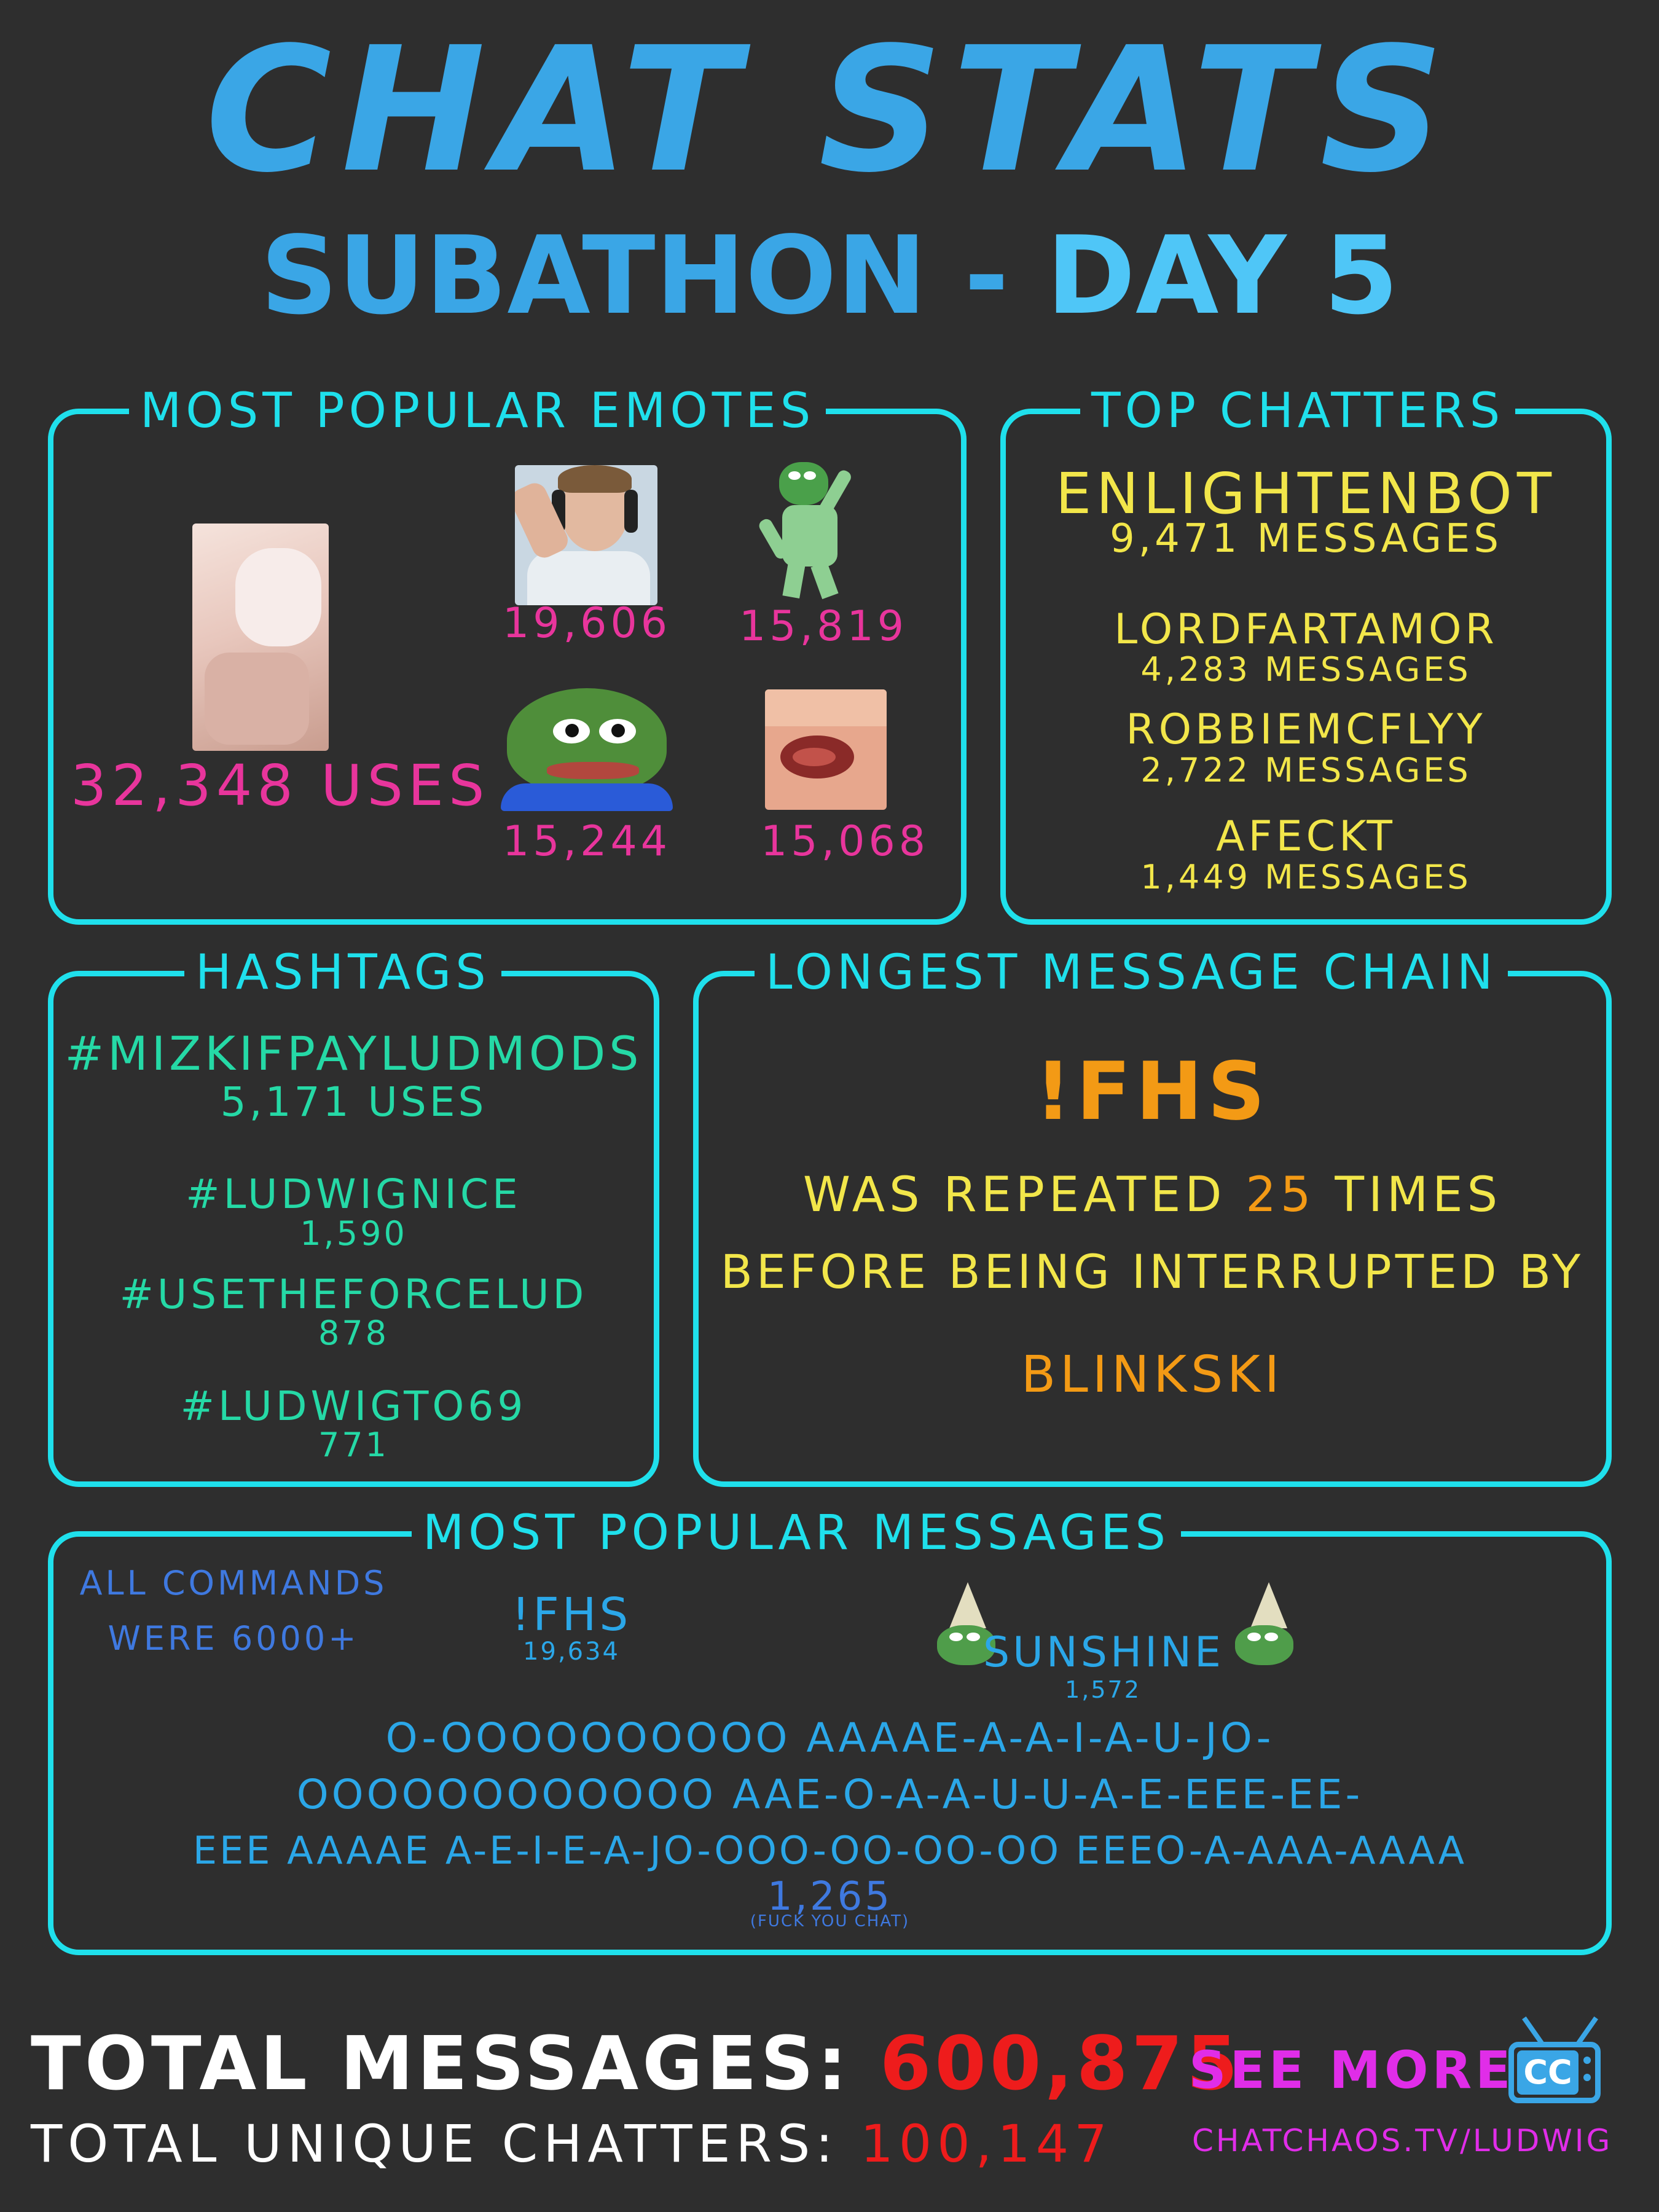 This screenshot has height=2212, width=1659. What do you see at coordinates (1548, 2072) in the screenshot?
I see `logo-text: CC` at bounding box center [1548, 2072].